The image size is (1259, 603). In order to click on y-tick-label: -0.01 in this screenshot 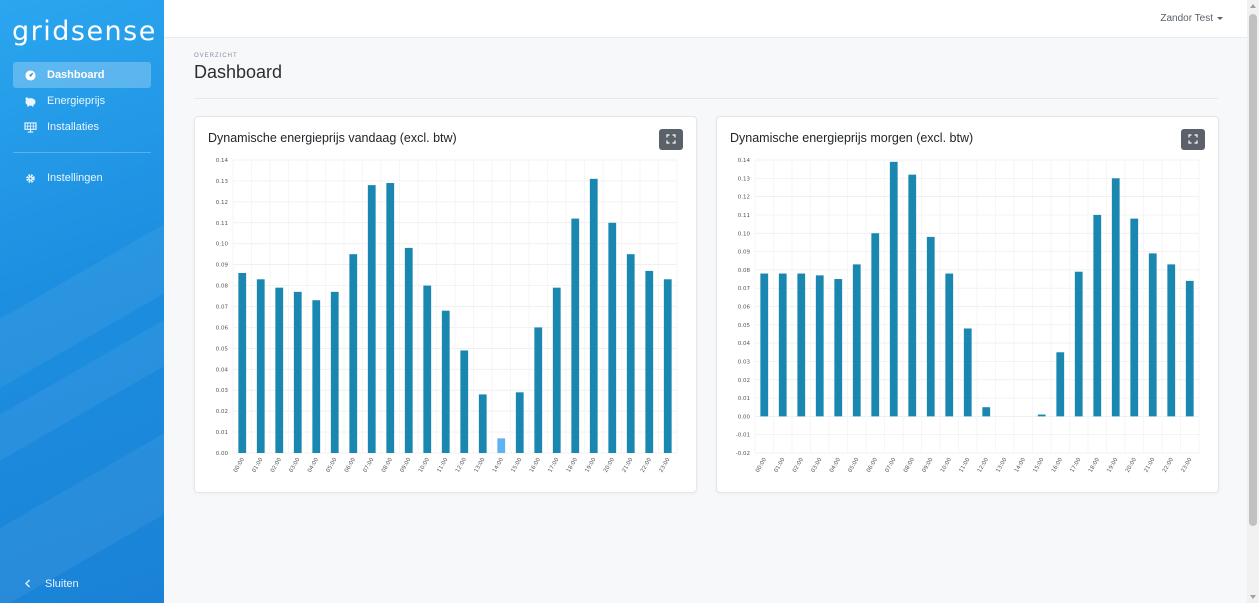, I will do `click(743, 436)`.